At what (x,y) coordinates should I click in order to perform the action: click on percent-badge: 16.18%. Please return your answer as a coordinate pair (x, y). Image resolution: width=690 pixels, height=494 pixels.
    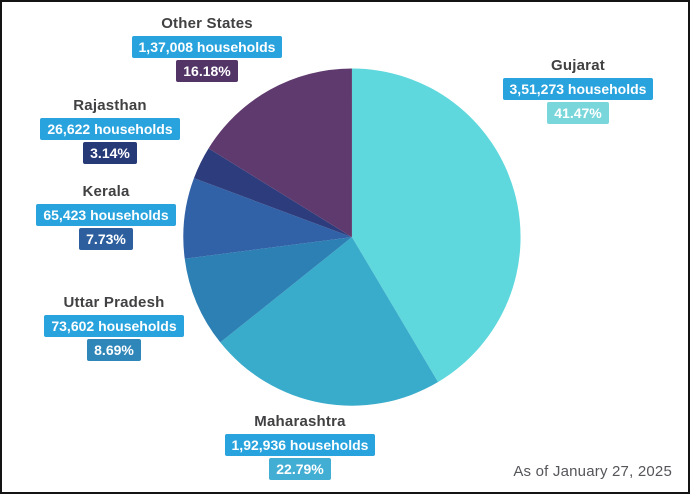
    Looking at the image, I should click on (207, 71).